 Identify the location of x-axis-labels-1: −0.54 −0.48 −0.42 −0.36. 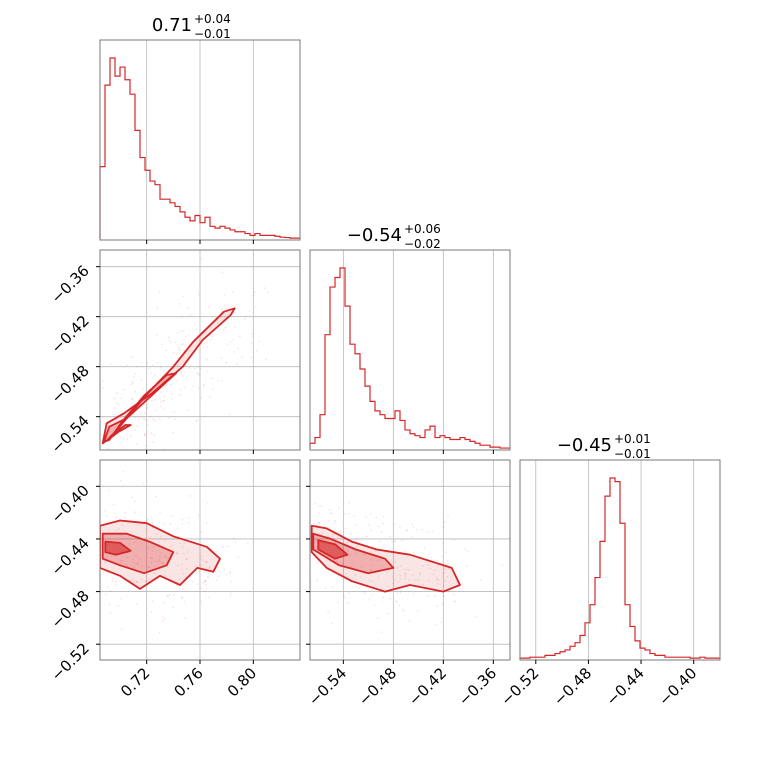
(402, 686).